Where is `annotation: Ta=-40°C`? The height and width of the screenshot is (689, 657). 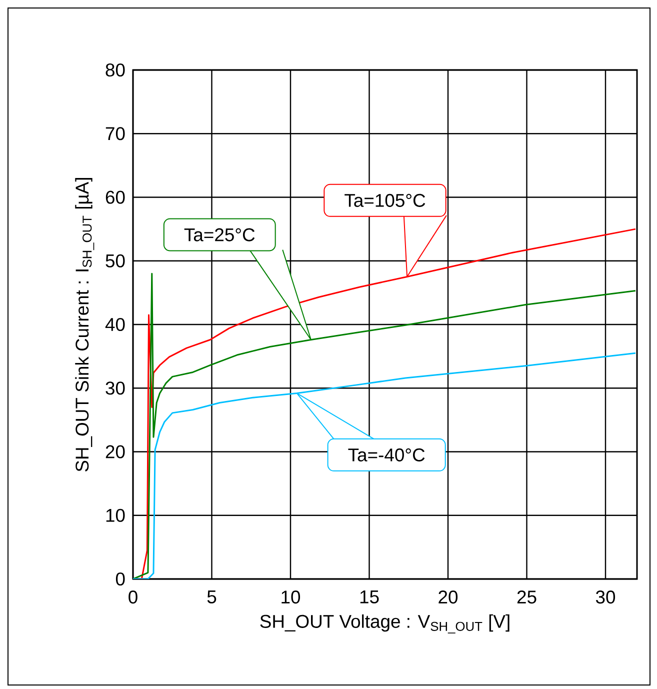 annotation: Ta=-40°C is located at coordinates (386, 455).